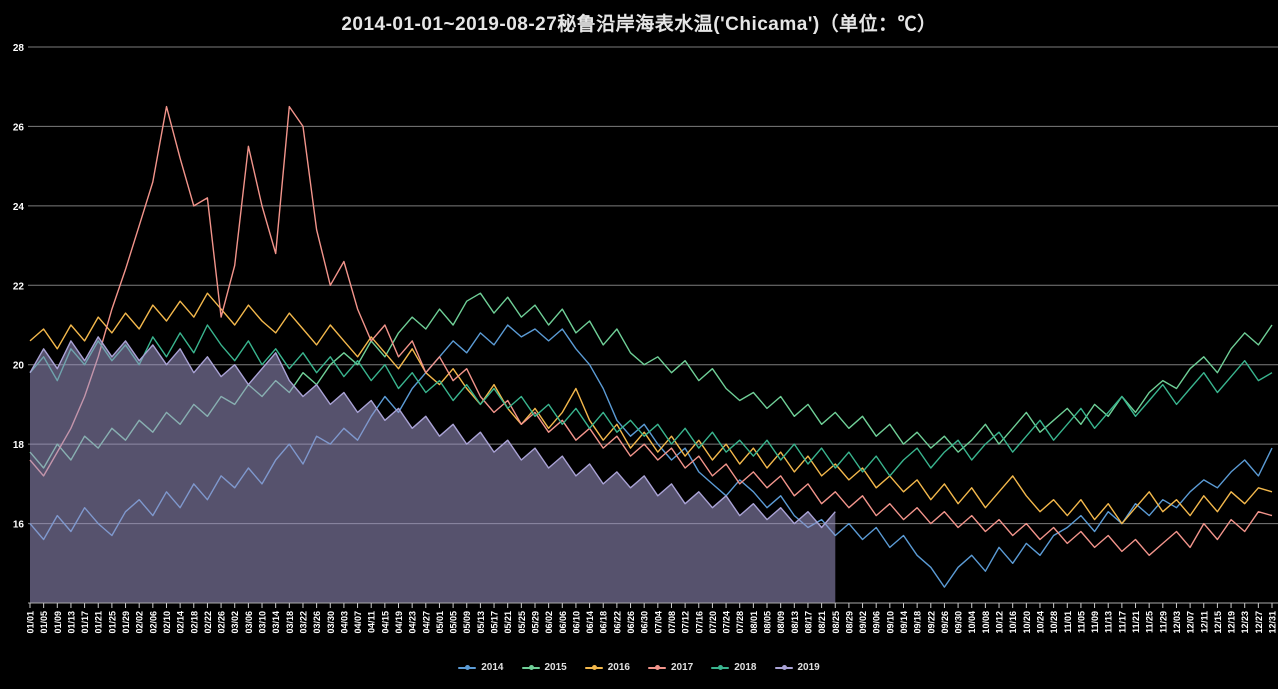 This screenshot has height=689, width=1278. What do you see at coordinates (754, 622) in the screenshot?
I see `x-tick-label: 08/01` at bounding box center [754, 622].